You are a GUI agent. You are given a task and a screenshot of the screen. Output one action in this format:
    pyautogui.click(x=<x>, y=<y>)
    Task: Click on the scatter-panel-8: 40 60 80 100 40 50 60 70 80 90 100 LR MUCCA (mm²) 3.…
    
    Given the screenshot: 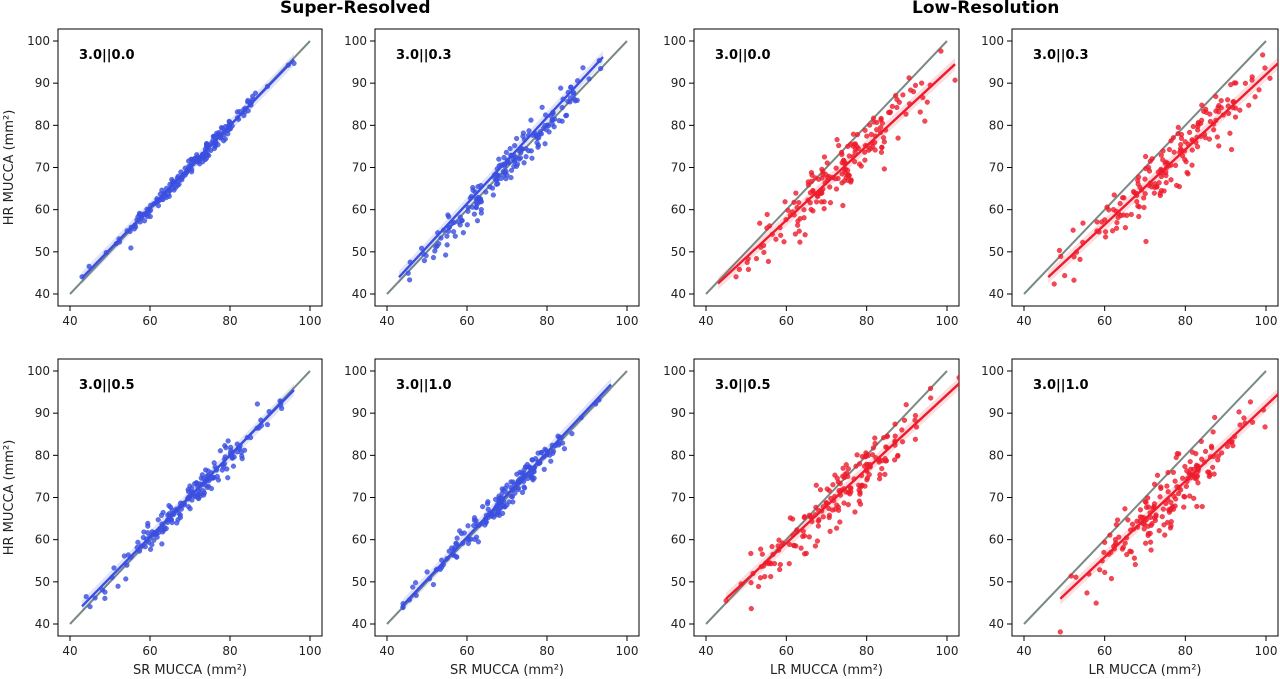 What is the action you would take?
    pyautogui.click(x=1130, y=518)
    